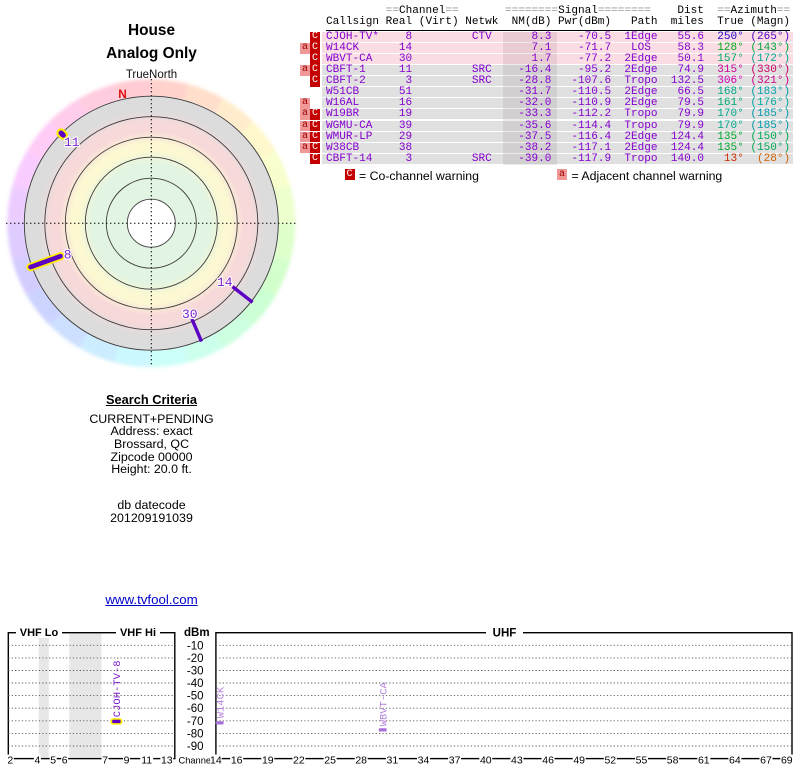 Image resolution: width=800 pixels, height=768 pixels. I want to click on svg-text: -10, so click(195, 646).